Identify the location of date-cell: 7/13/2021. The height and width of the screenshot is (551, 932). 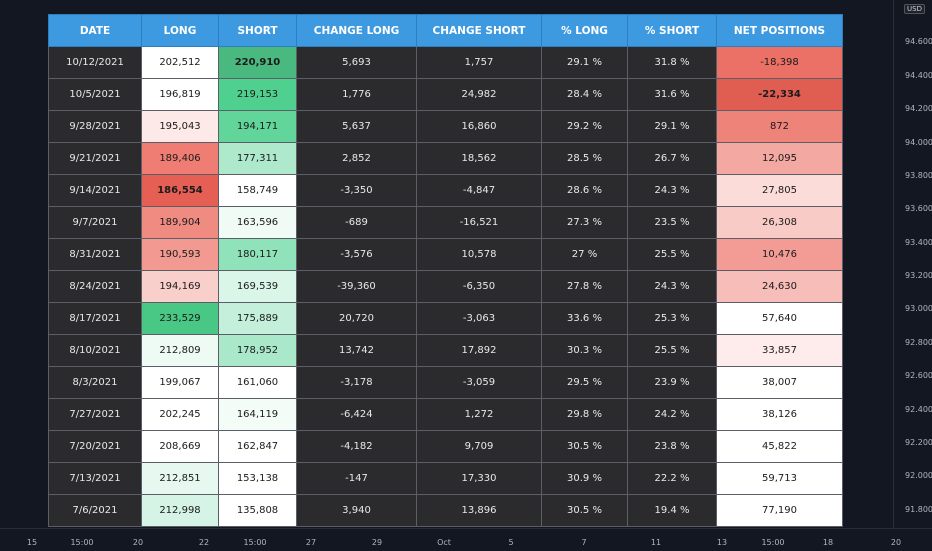
(95, 478).